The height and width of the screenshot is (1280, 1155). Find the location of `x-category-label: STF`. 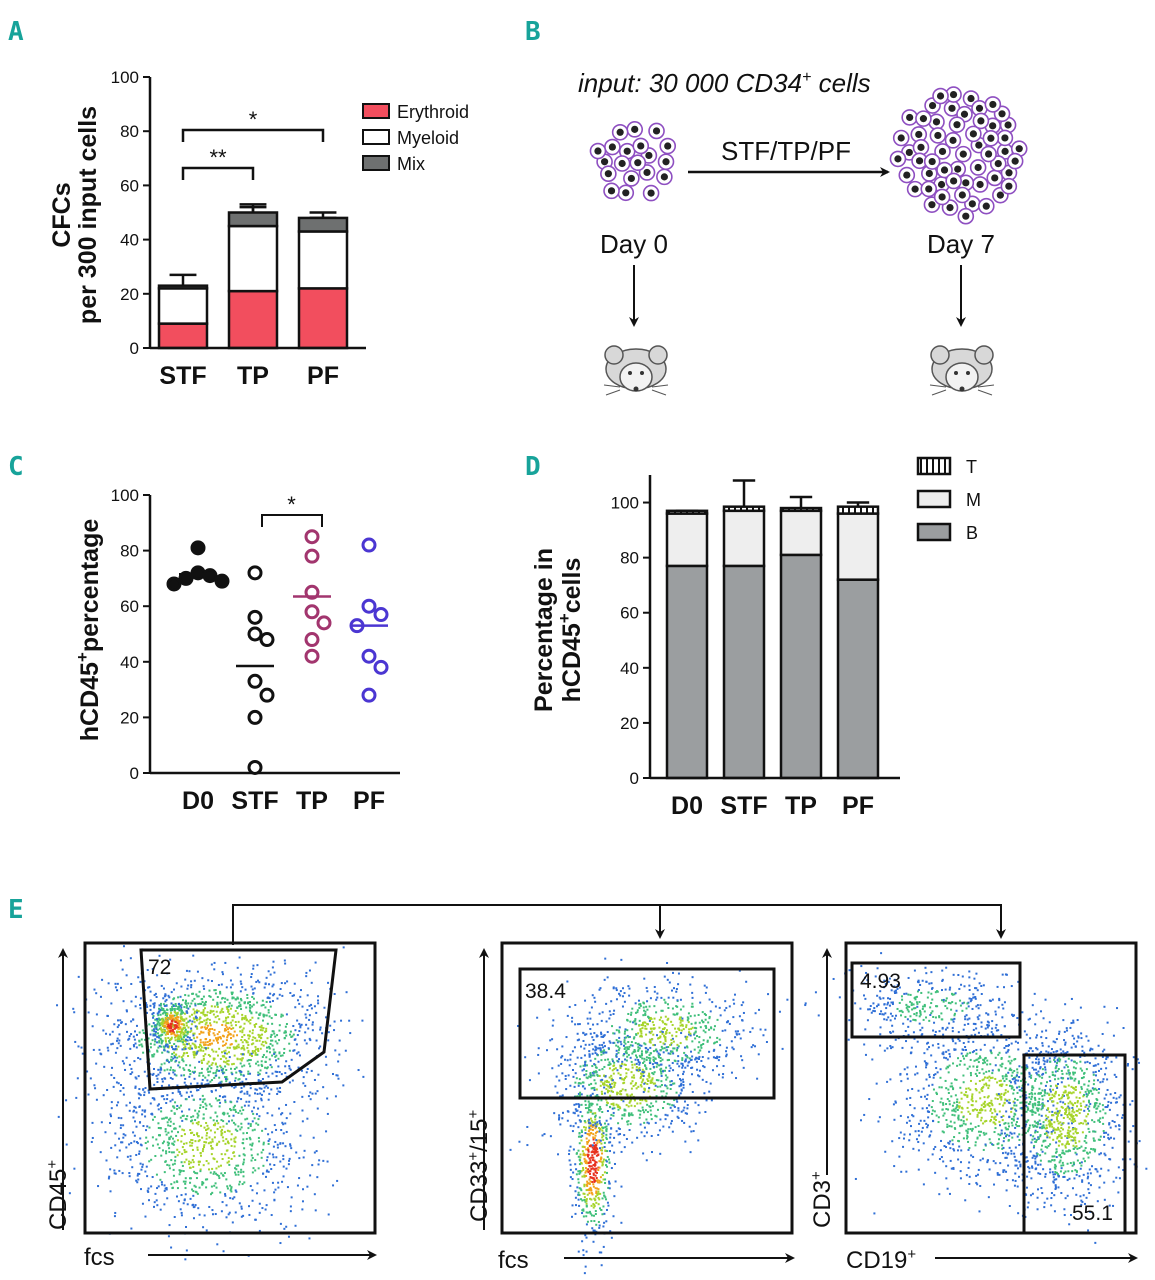

x-category-label: STF is located at coordinates (182, 376).